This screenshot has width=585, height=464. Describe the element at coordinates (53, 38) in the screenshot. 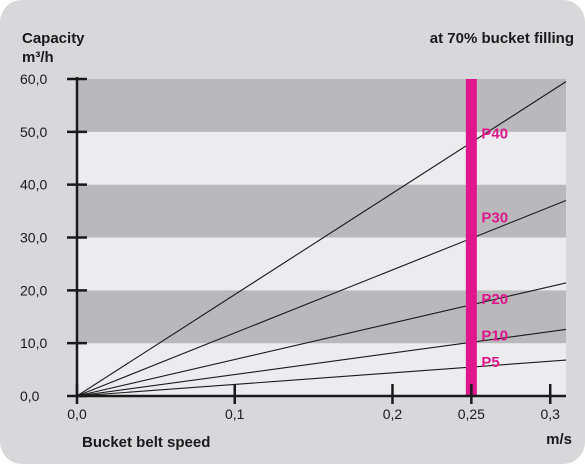

I see `y-axis-title: Capacity` at that location.